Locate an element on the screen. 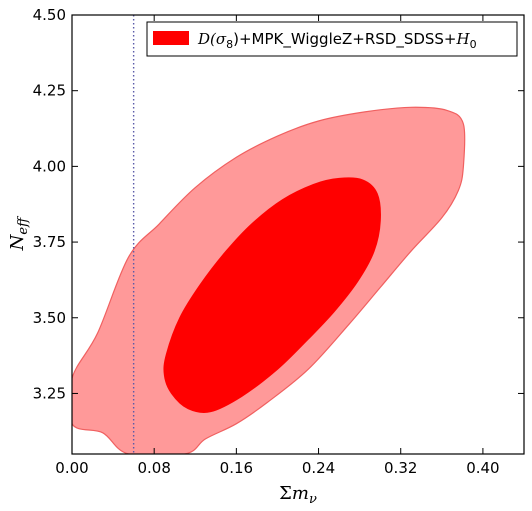 Image resolution: width=532 pixels, height=511 pixels. legend-swatch is located at coordinates (171, 38).